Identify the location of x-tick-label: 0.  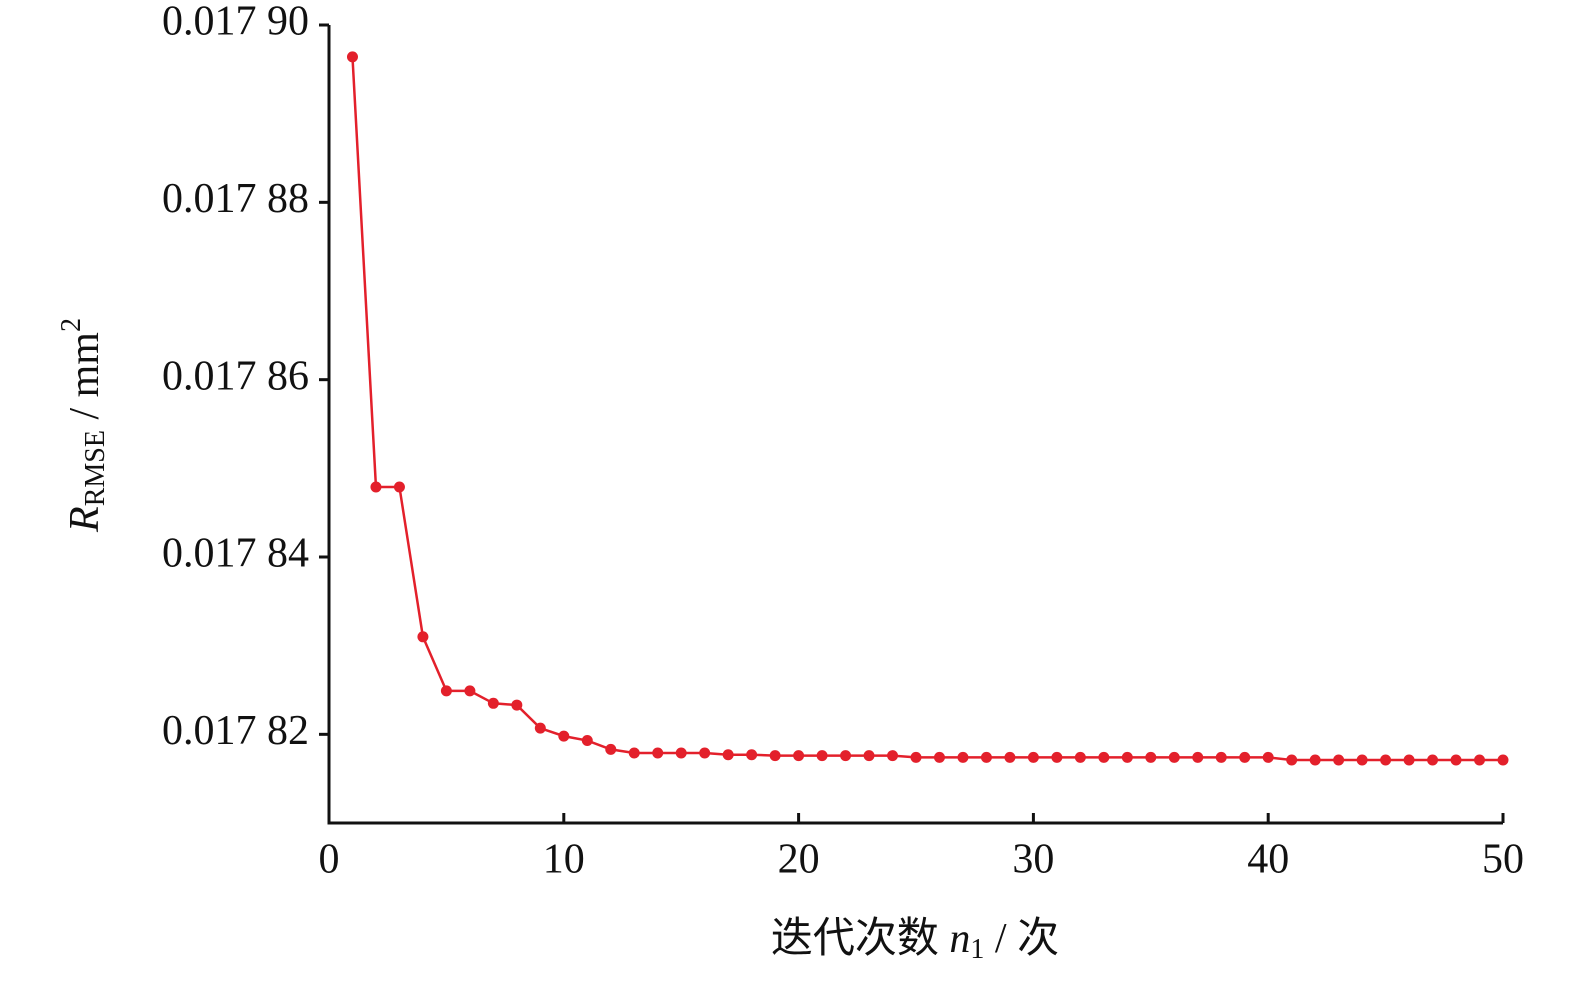
(329, 860).